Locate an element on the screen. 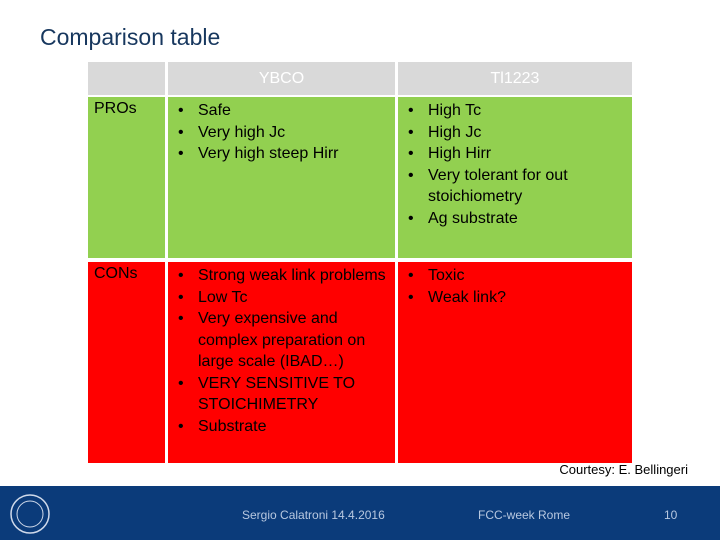 Image resolution: width=720 pixels, height=540 pixels. table-cell: ToxicWeak link? is located at coordinates (515, 362).